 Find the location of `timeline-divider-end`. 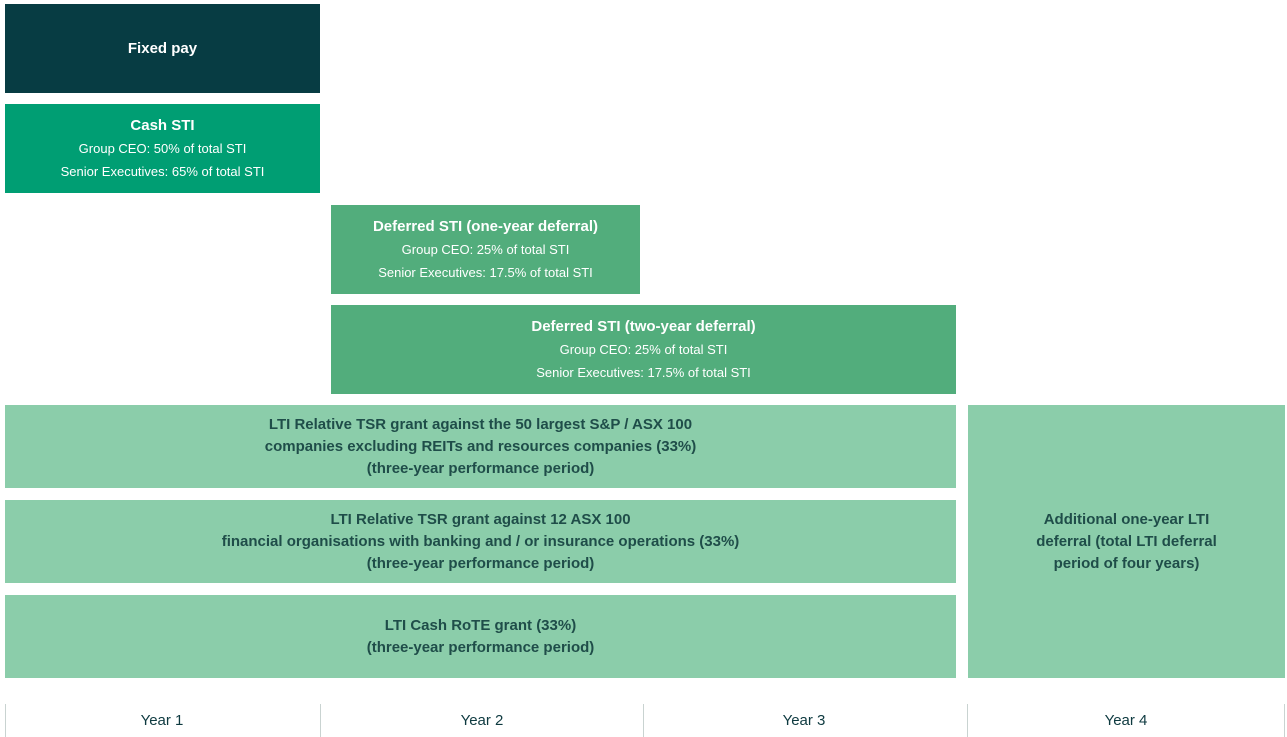

timeline-divider-end is located at coordinates (1284, 720).